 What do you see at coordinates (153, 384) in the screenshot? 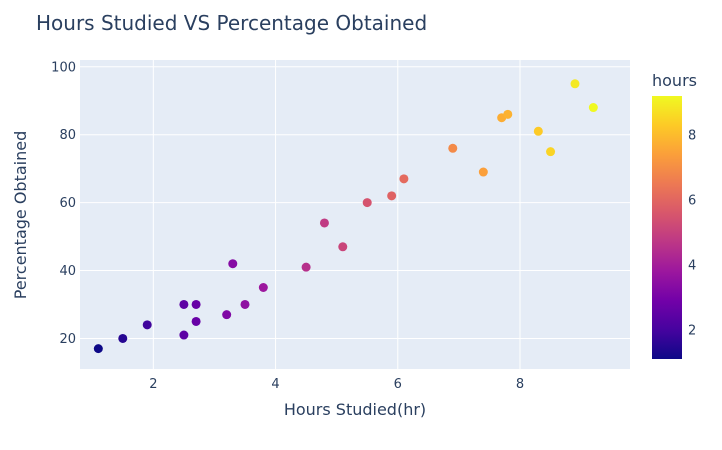
I see `x-tick-label: 2` at bounding box center [153, 384].